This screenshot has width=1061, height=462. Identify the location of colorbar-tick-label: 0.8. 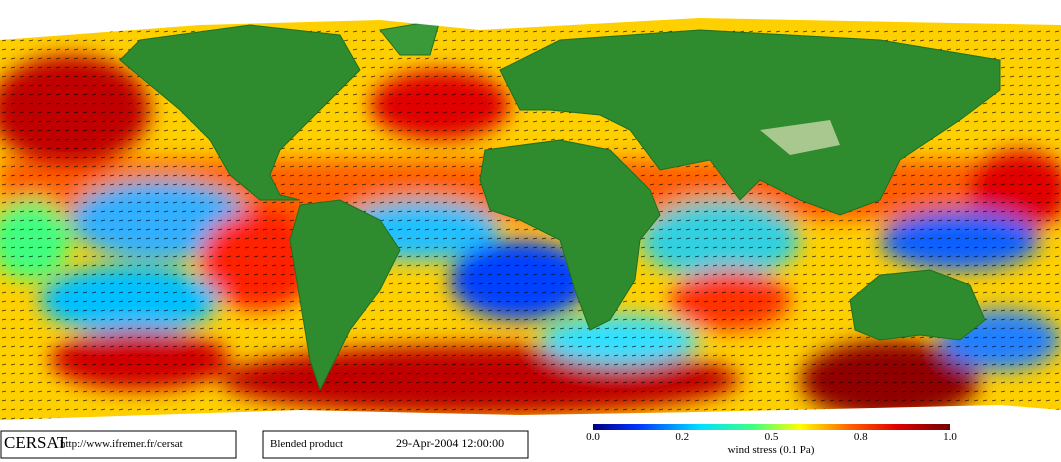
(861, 437).